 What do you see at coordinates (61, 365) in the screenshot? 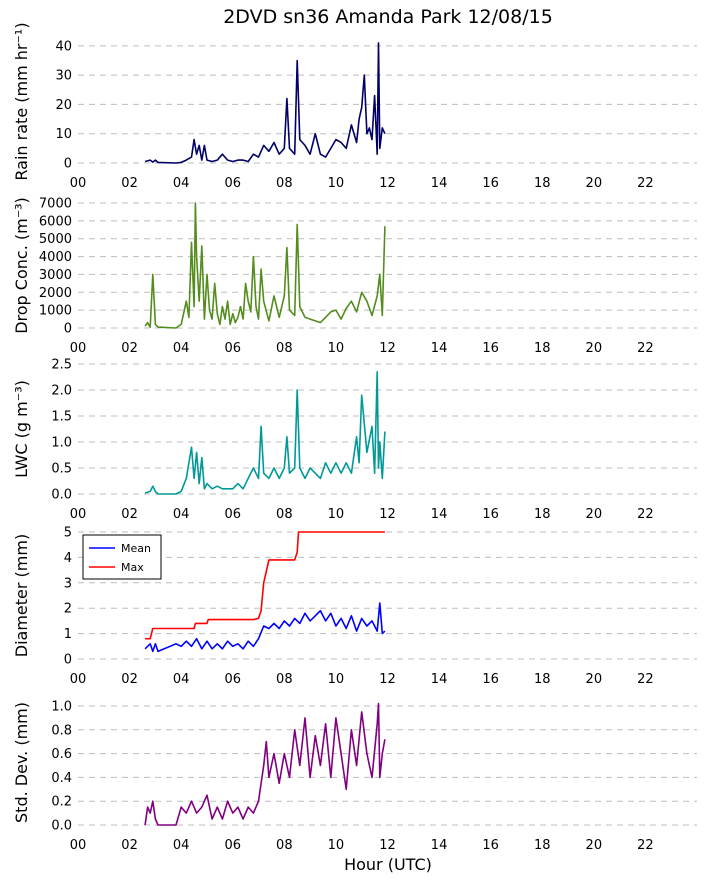
I see `y-tick-label: 2.5` at bounding box center [61, 365].